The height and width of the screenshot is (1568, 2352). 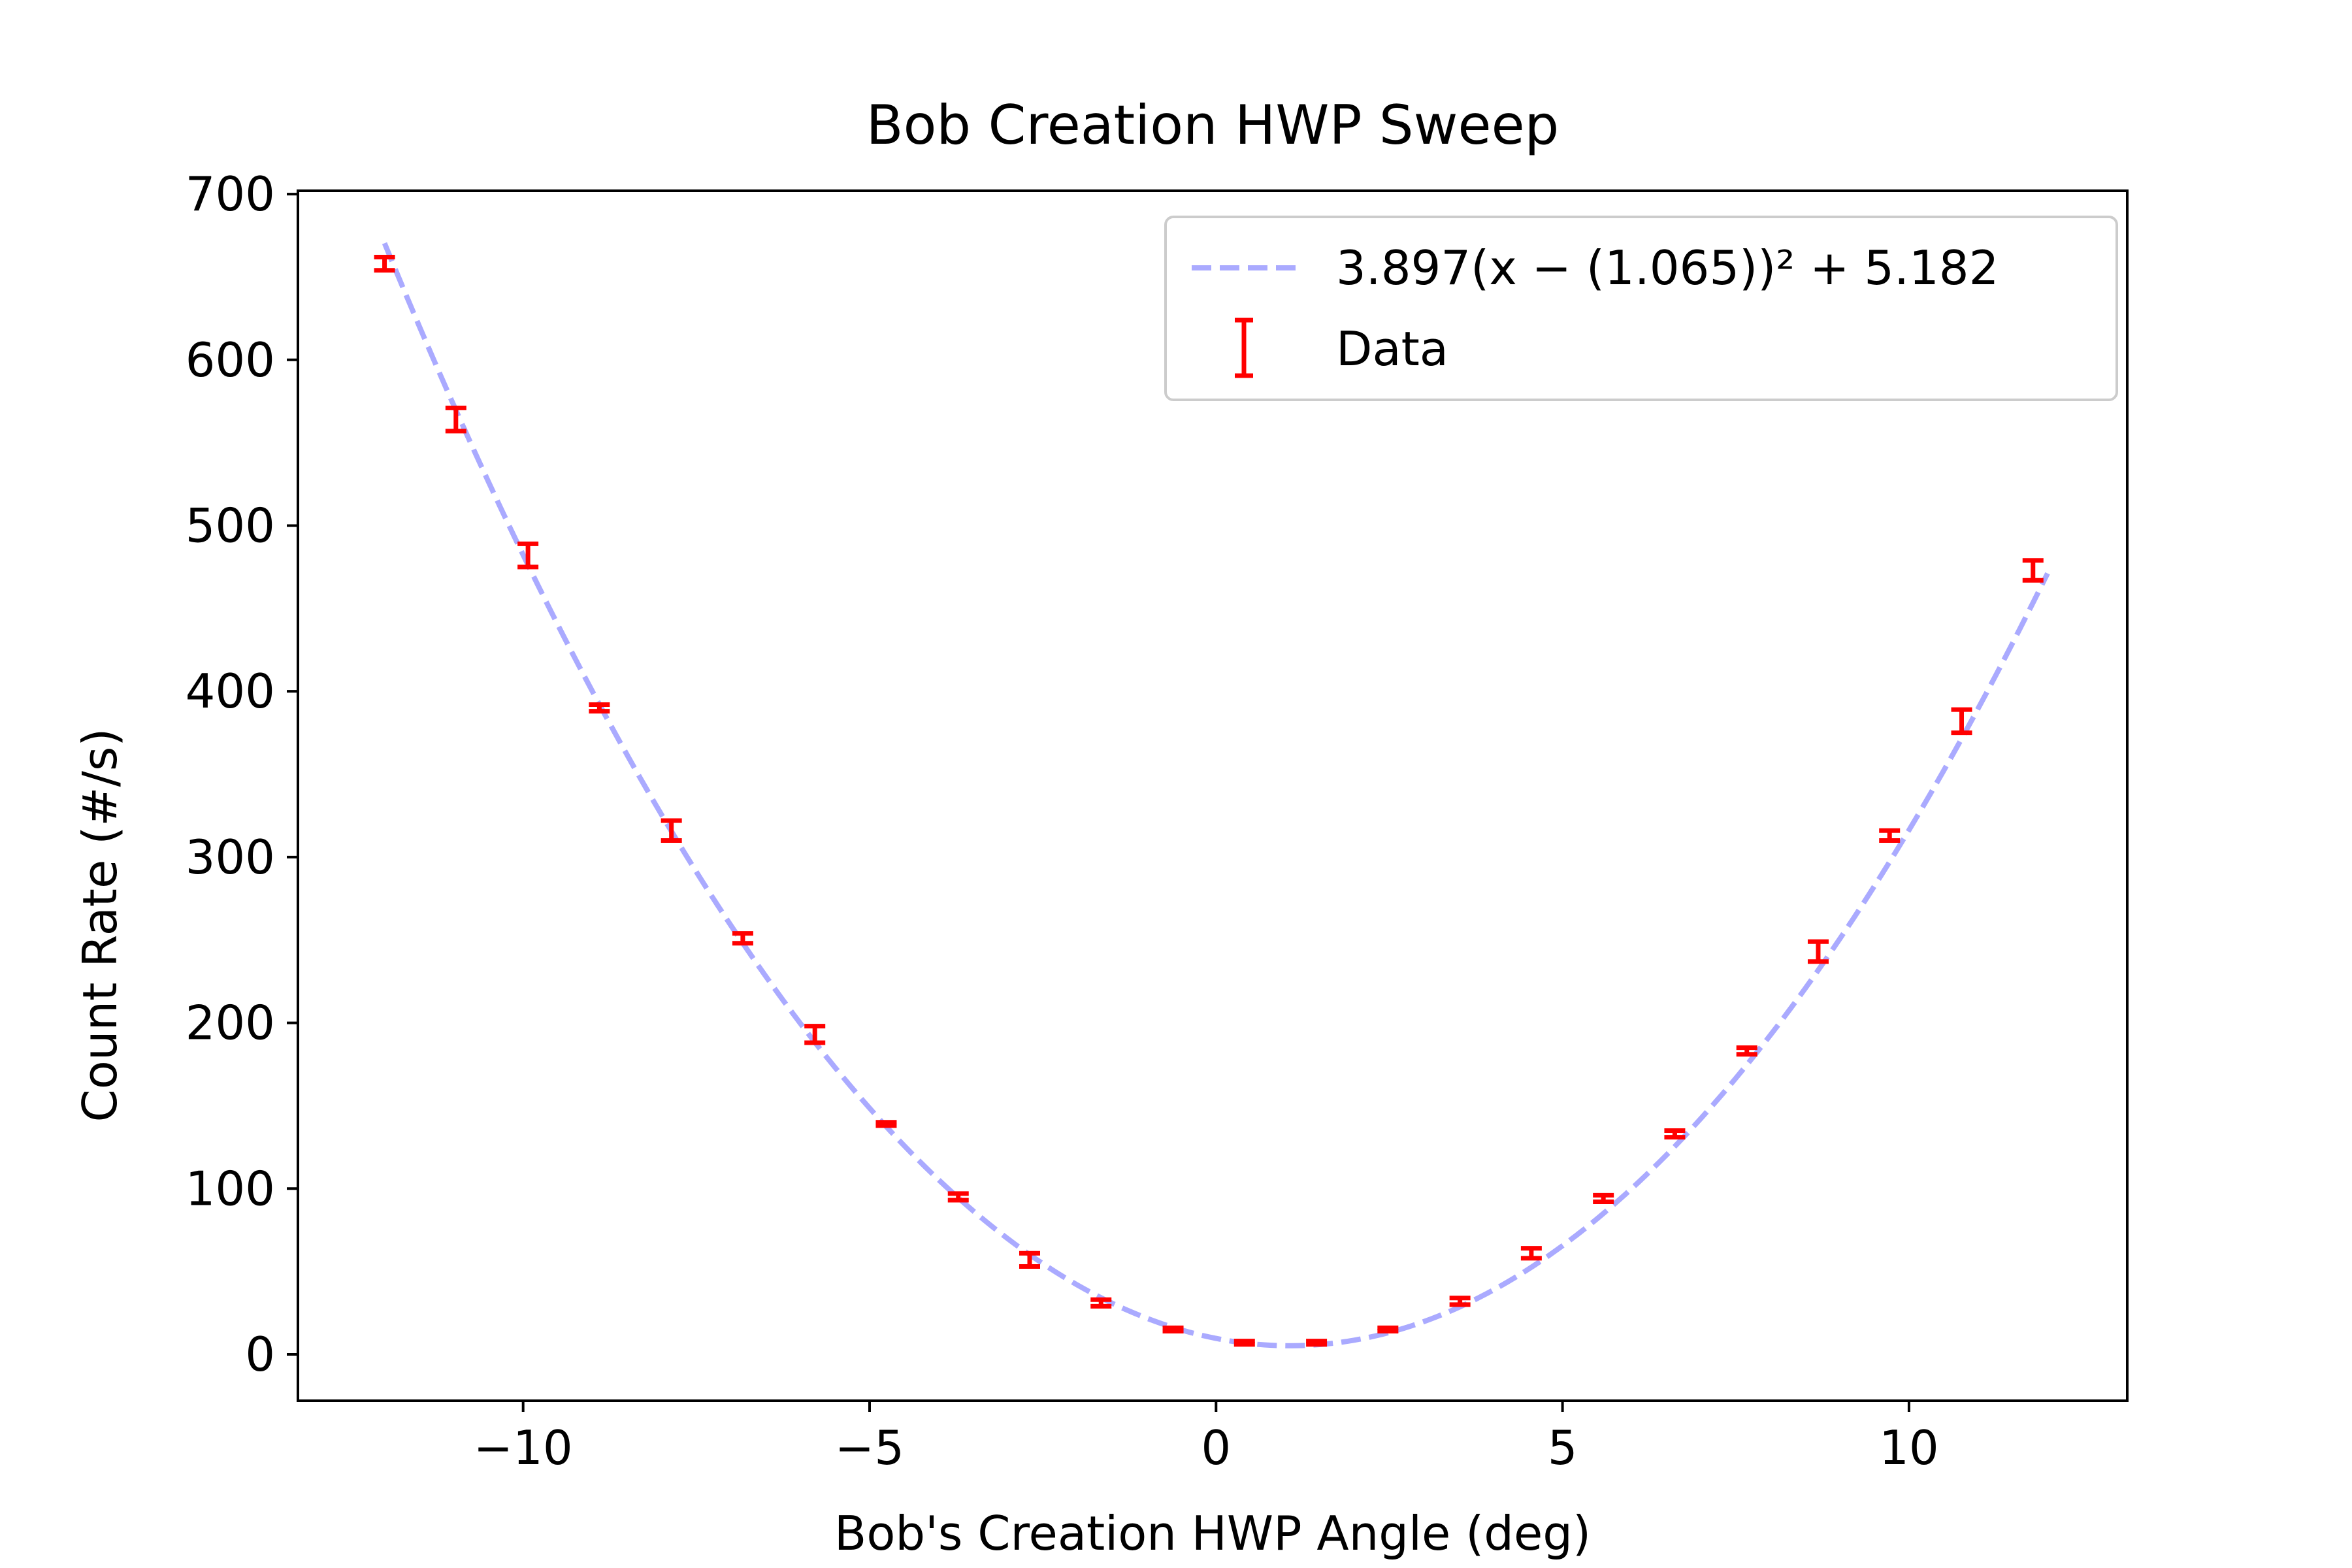 I want to click on x-axis-label: Bob's Creation HWP Angle (deg), so click(x=1212, y=1533).